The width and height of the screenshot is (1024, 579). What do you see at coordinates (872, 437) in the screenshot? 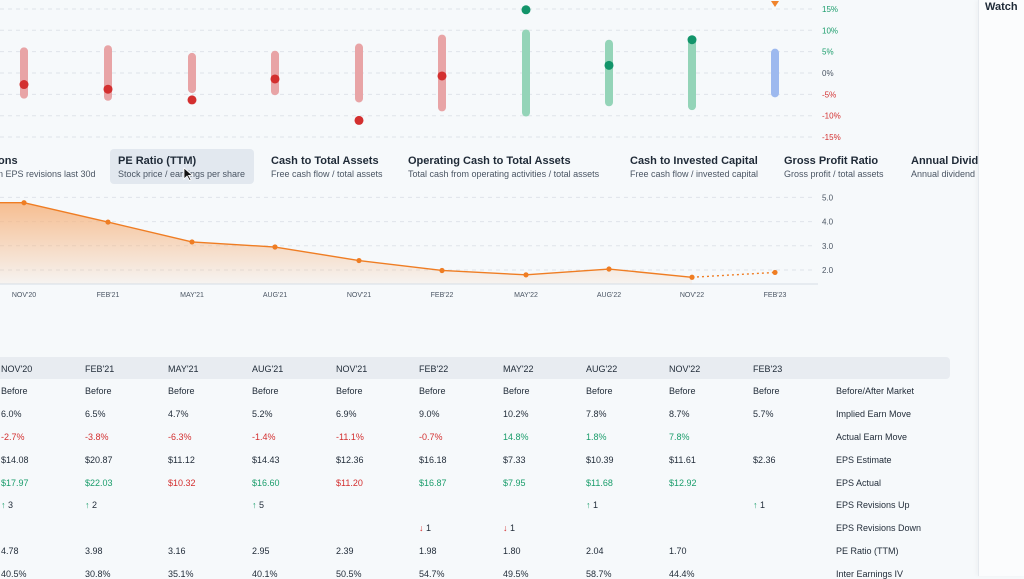
I see `row-label: Actual Earn Move` at bounding box center [872, 437].